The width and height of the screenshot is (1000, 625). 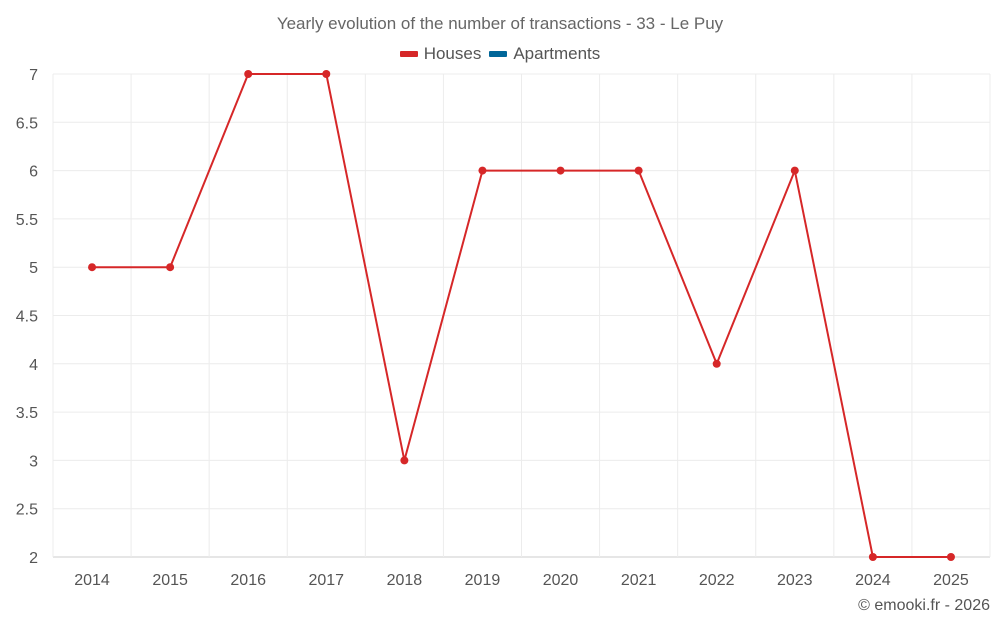 I want to click on legend-label-apartments: Apartments, so click(x=557, y=53).